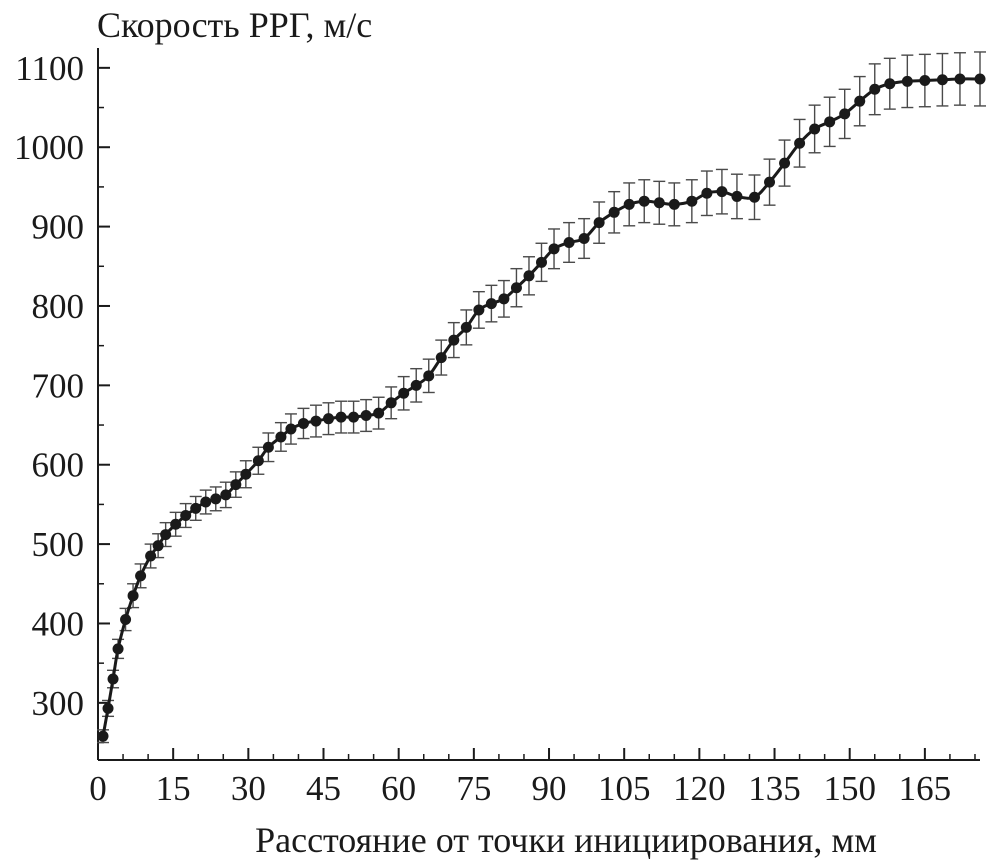 The width and height of the screenshot is (994, 867). What do you see at coordinates (58, 385) in the screenshot?
I see `y-tick-label: 700` at bounding box center [58, 385].